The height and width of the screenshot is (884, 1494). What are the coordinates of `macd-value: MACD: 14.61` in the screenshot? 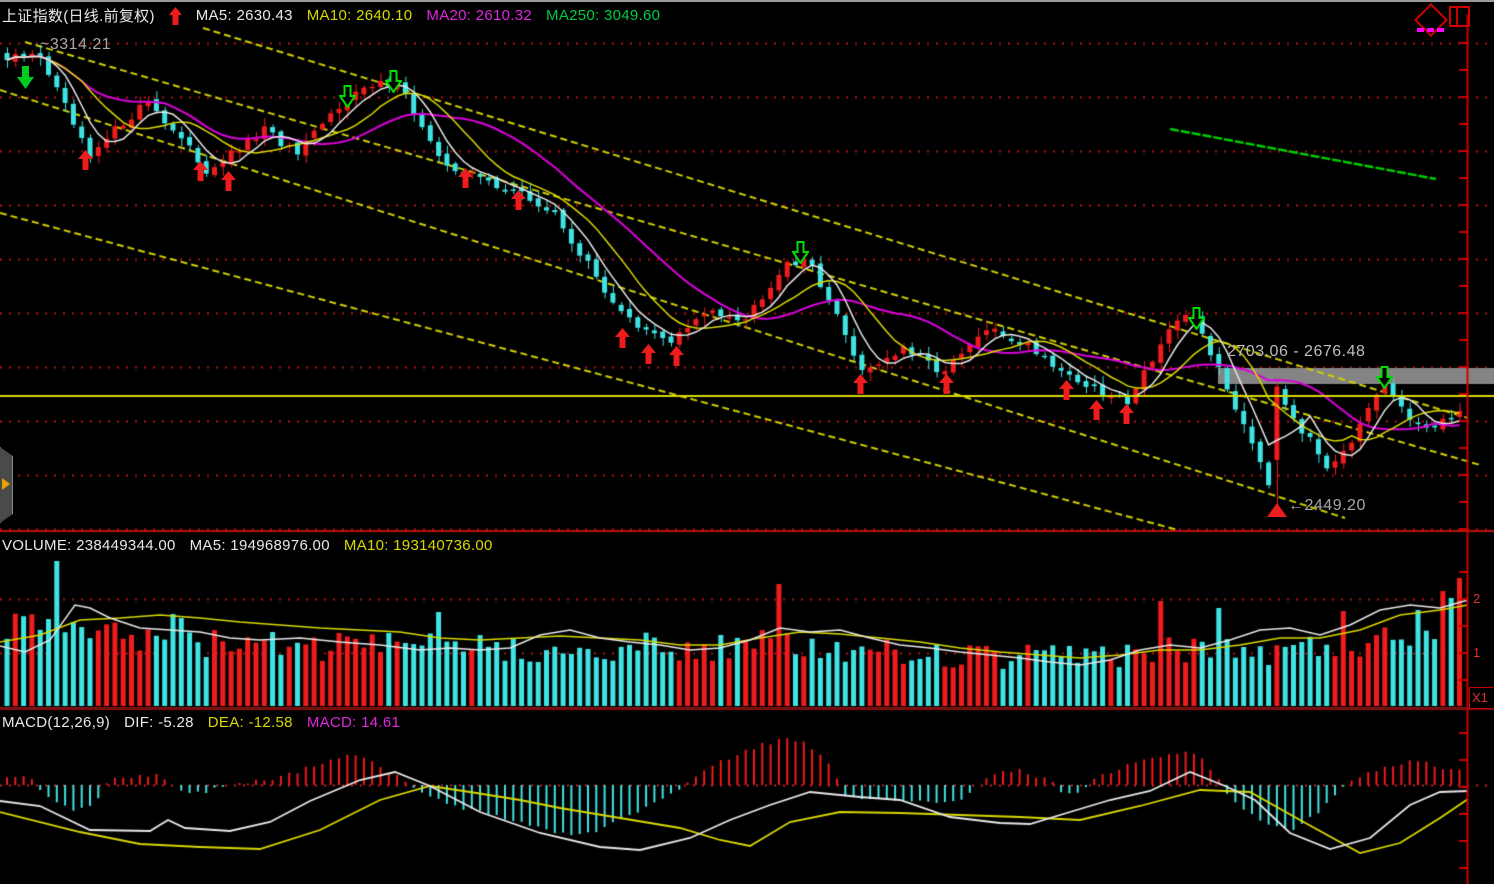 It's located at (353, 722).